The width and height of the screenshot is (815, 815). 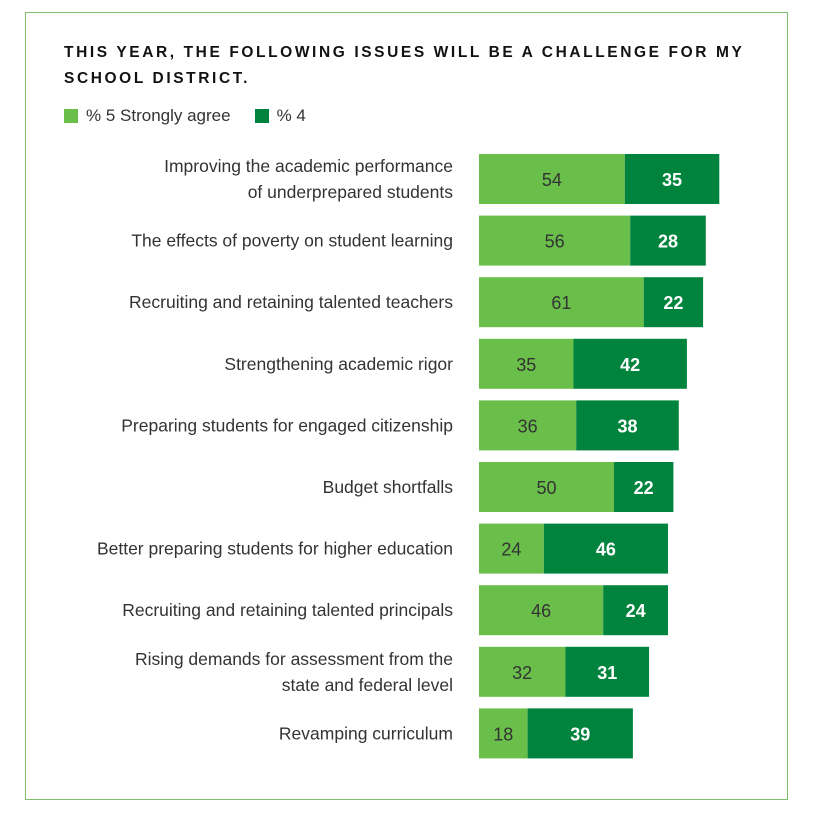 I want to click on category-6-value-agree-4: 22, so click(x=644, y=488).